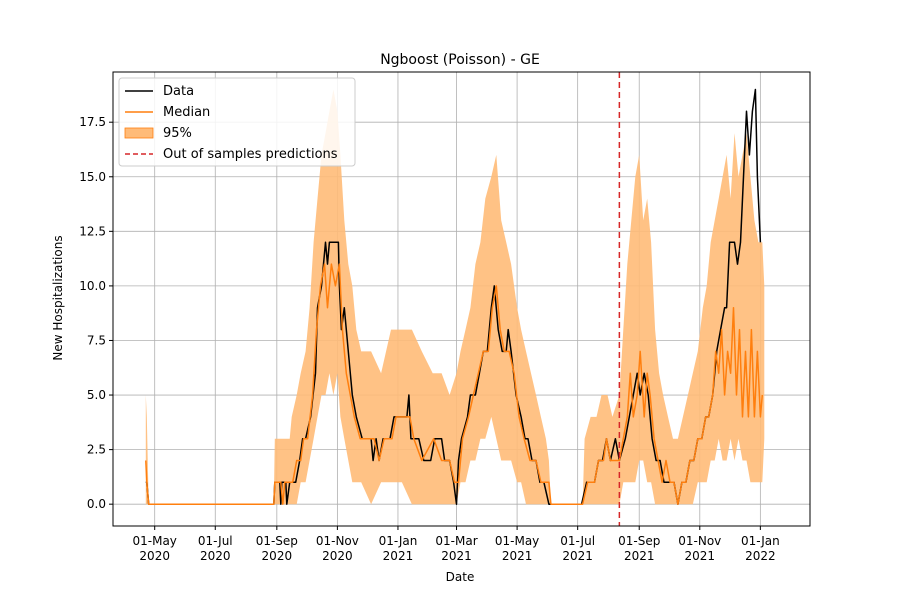 This screenshot has width=900, height=600. I want to click on x-tick-label: 01-Jul 2021, so click(577, 548).